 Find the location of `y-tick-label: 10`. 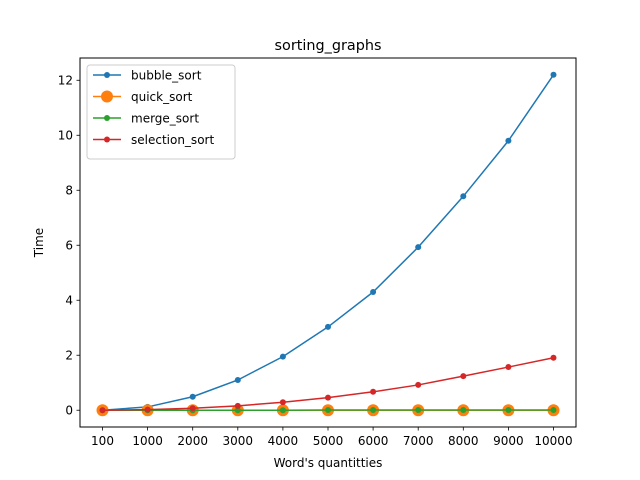

y-tick-label: 10 is located at coordinates (65, 136).